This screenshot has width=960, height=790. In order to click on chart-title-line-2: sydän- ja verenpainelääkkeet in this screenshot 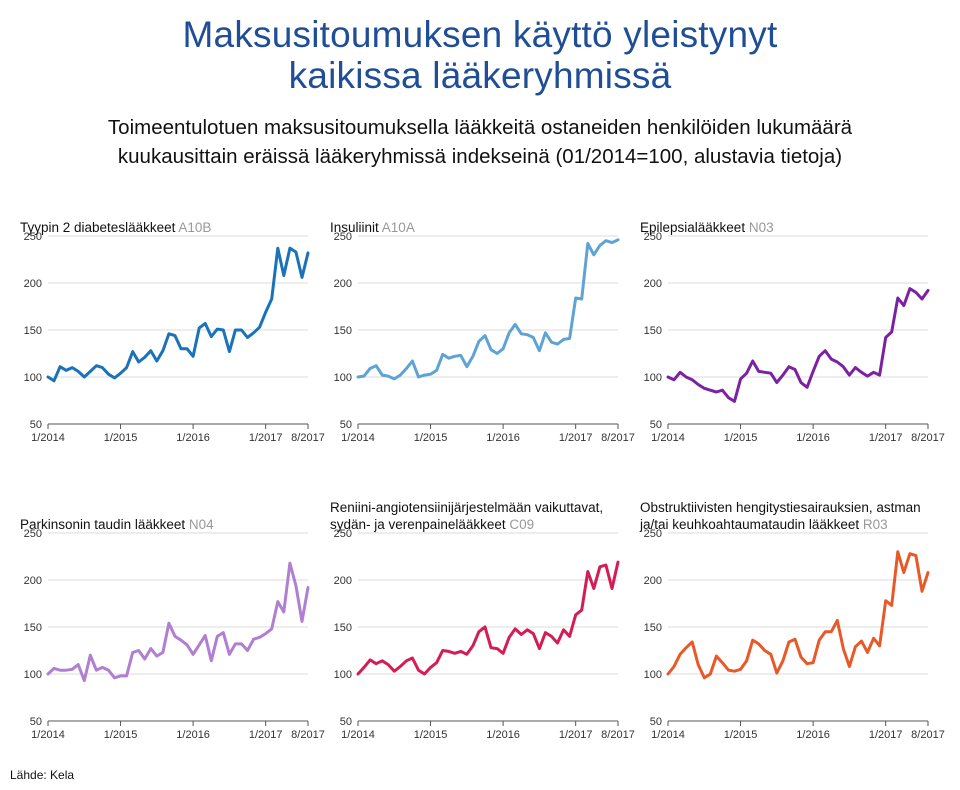, I will do `click(418, 524)`.